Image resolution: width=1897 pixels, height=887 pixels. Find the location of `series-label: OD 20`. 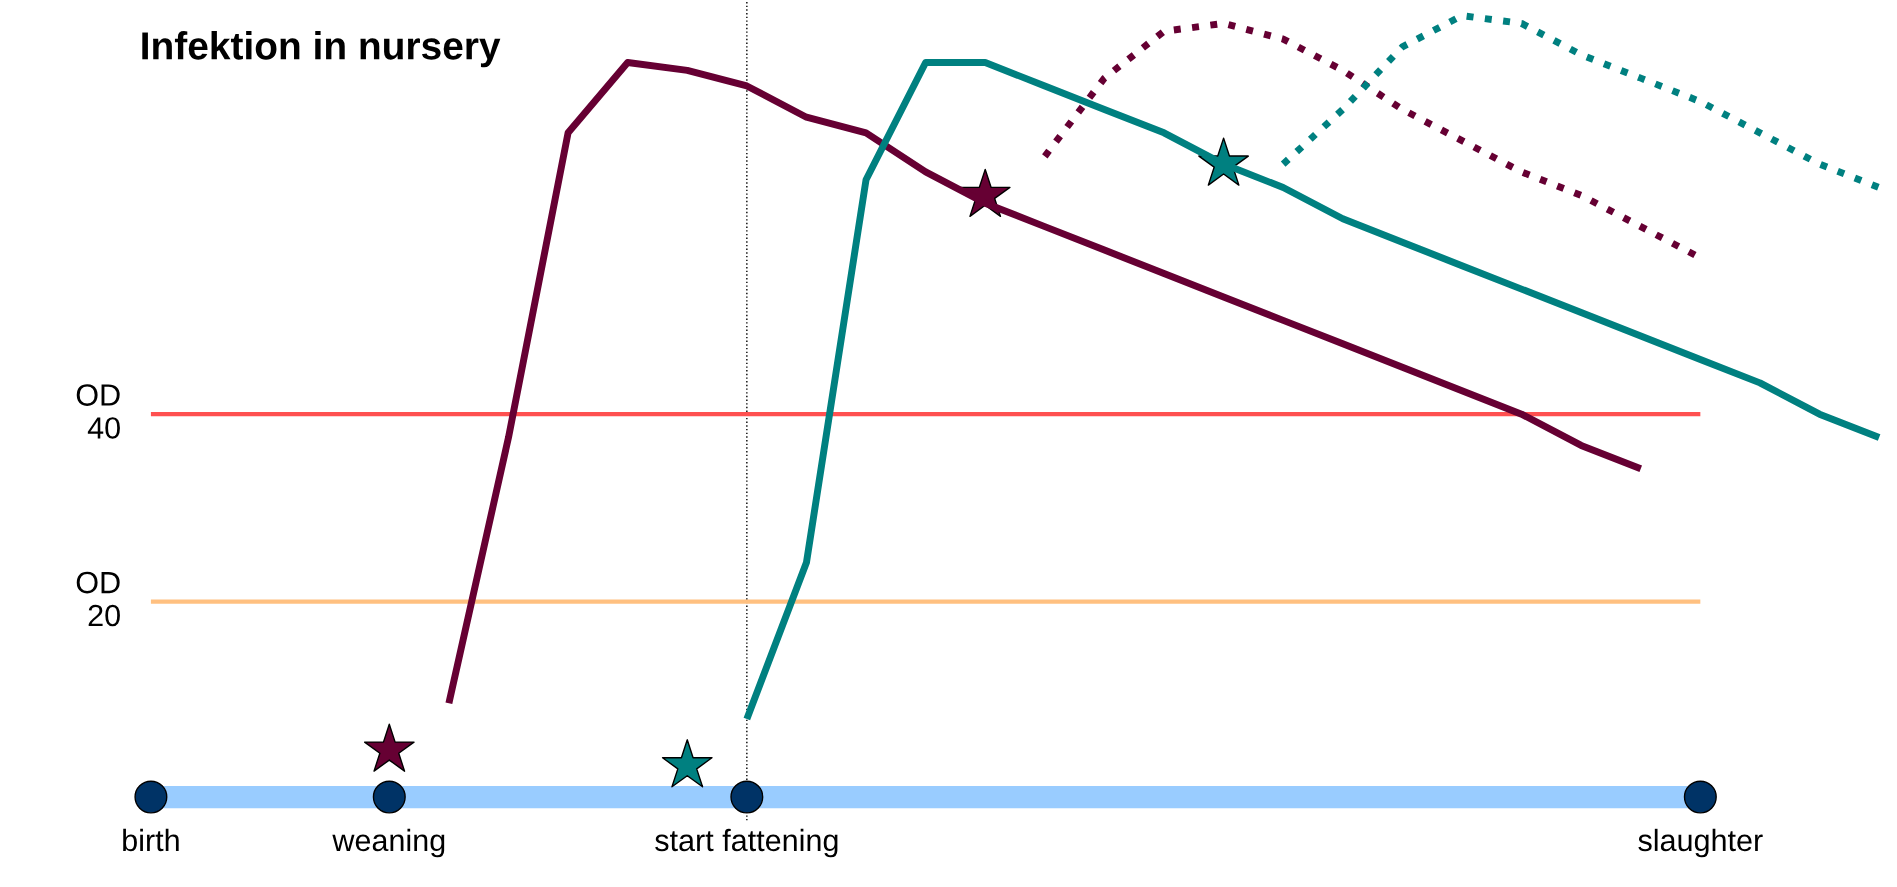

series-label: OD 20 is located at coordinates (98, 599).